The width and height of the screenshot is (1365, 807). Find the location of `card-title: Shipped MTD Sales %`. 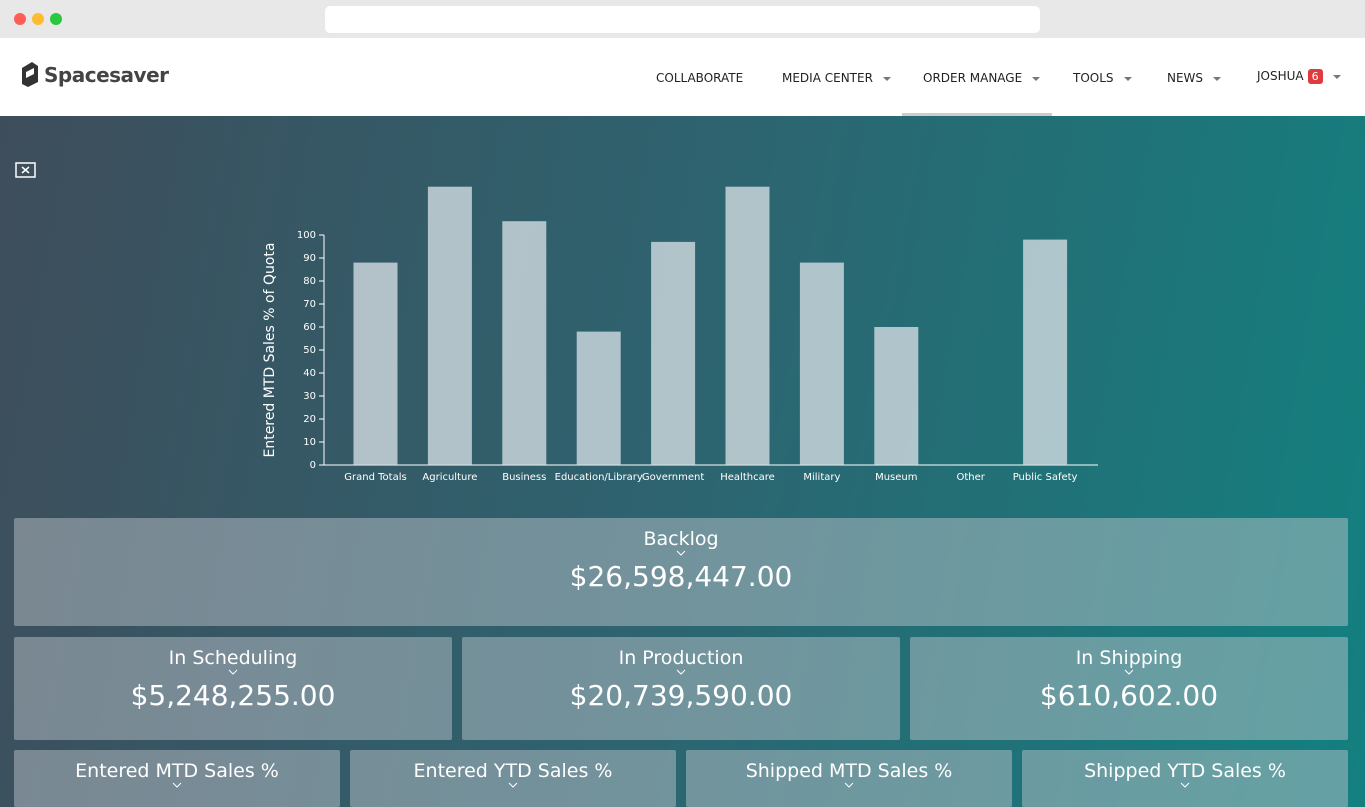

card-title: Shipped MTD Sales % is located at coordinates (849, 771).